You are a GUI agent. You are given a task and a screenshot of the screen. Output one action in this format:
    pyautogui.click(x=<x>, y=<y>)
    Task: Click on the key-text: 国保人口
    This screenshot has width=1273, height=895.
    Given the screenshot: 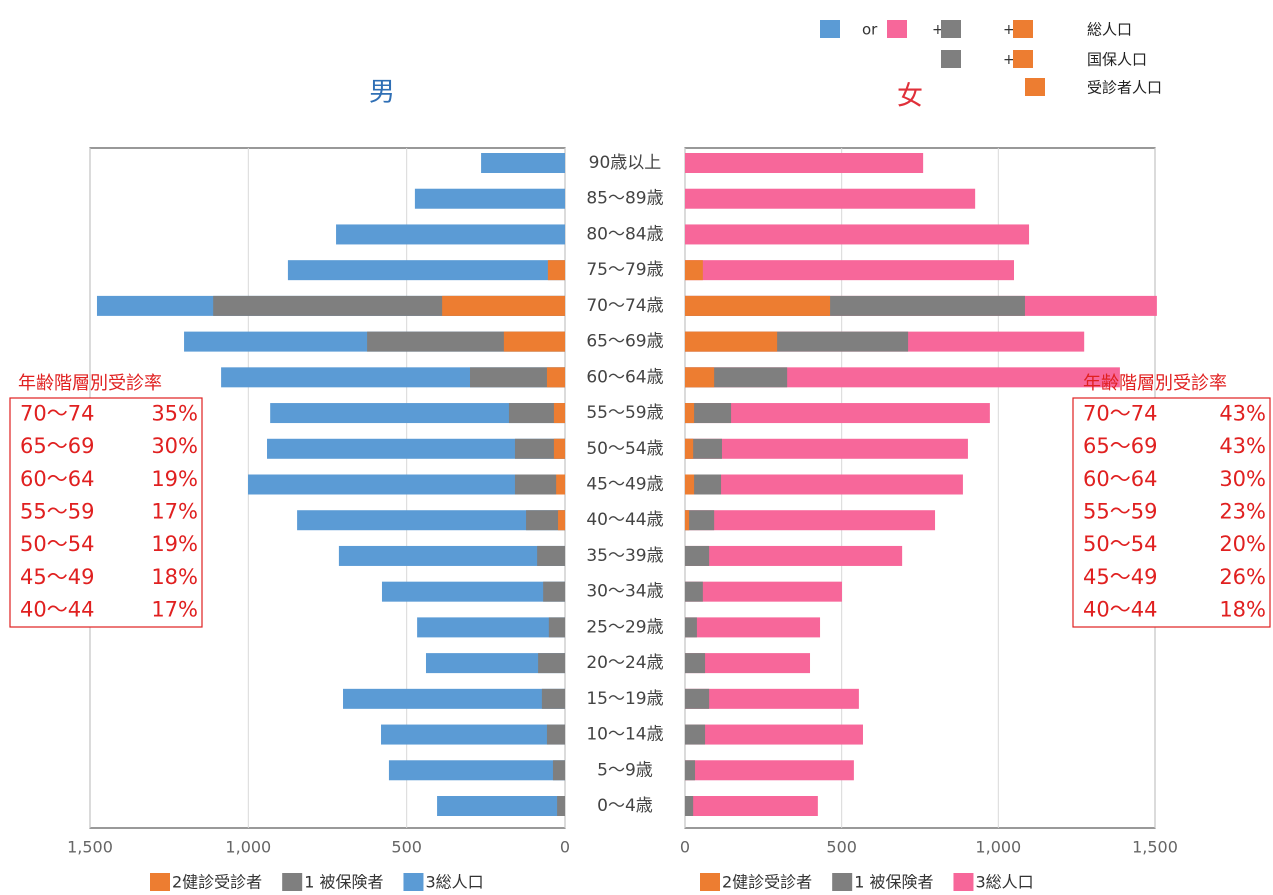 What is the action you would take?
    pyautogui.click(x=1117, y=60)
    